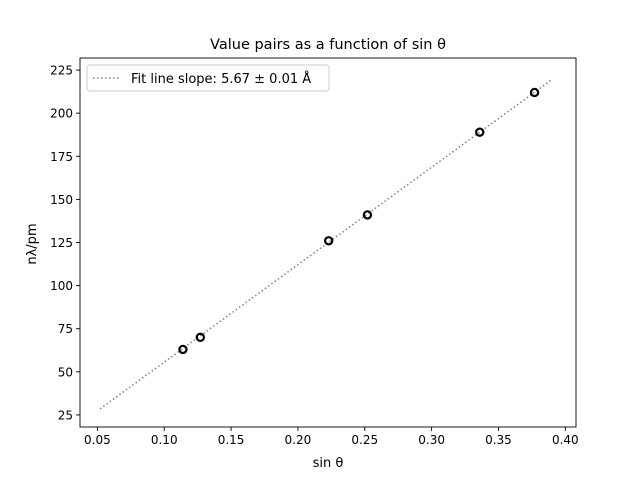 The image size is (640, 484). What do you see at coordinates (65, 329) in the screenshot?
I see `y-tick-label: 75` at bounding box center [65, 329].